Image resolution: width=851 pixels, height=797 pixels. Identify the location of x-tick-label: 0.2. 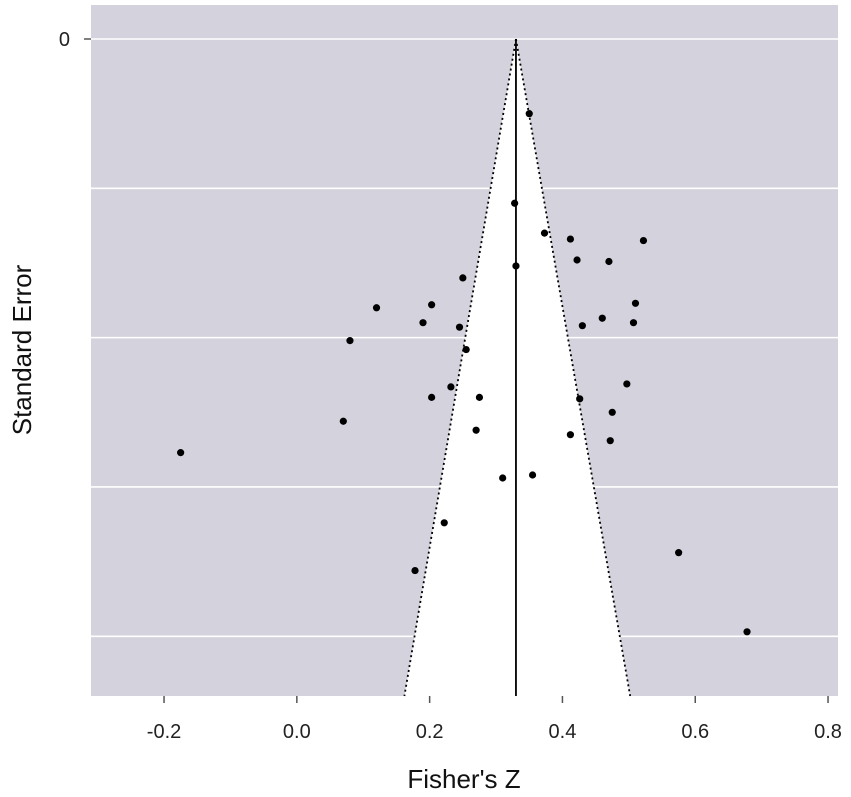
(430, 732).